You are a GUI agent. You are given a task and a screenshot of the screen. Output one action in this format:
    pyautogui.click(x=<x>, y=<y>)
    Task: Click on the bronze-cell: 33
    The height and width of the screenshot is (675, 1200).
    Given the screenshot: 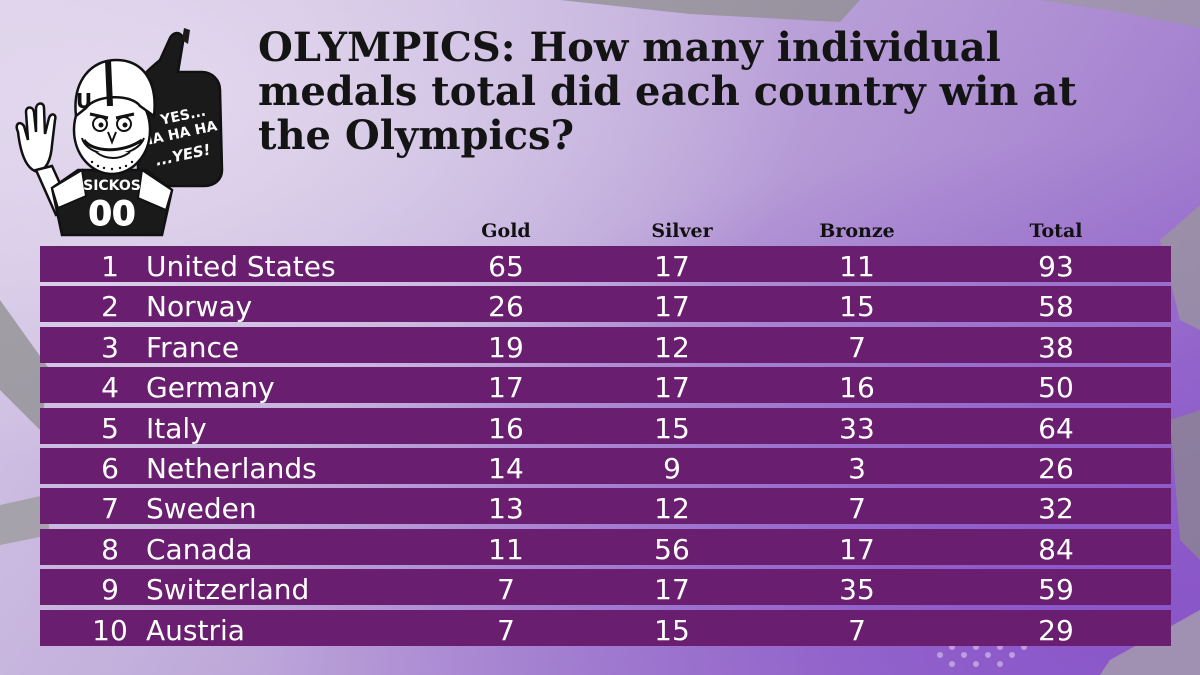 What is the action you would take?
    pyautogui.click(x=857, y=428)
    